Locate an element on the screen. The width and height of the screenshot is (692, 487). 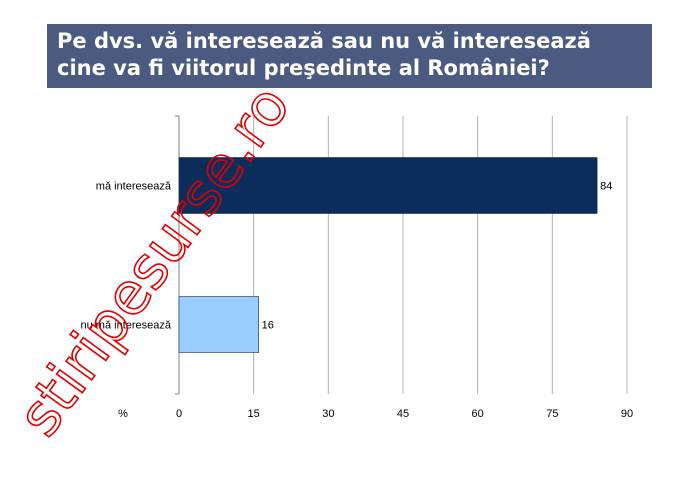
x-tick-label: 45 is located at coordinates (403, 414).